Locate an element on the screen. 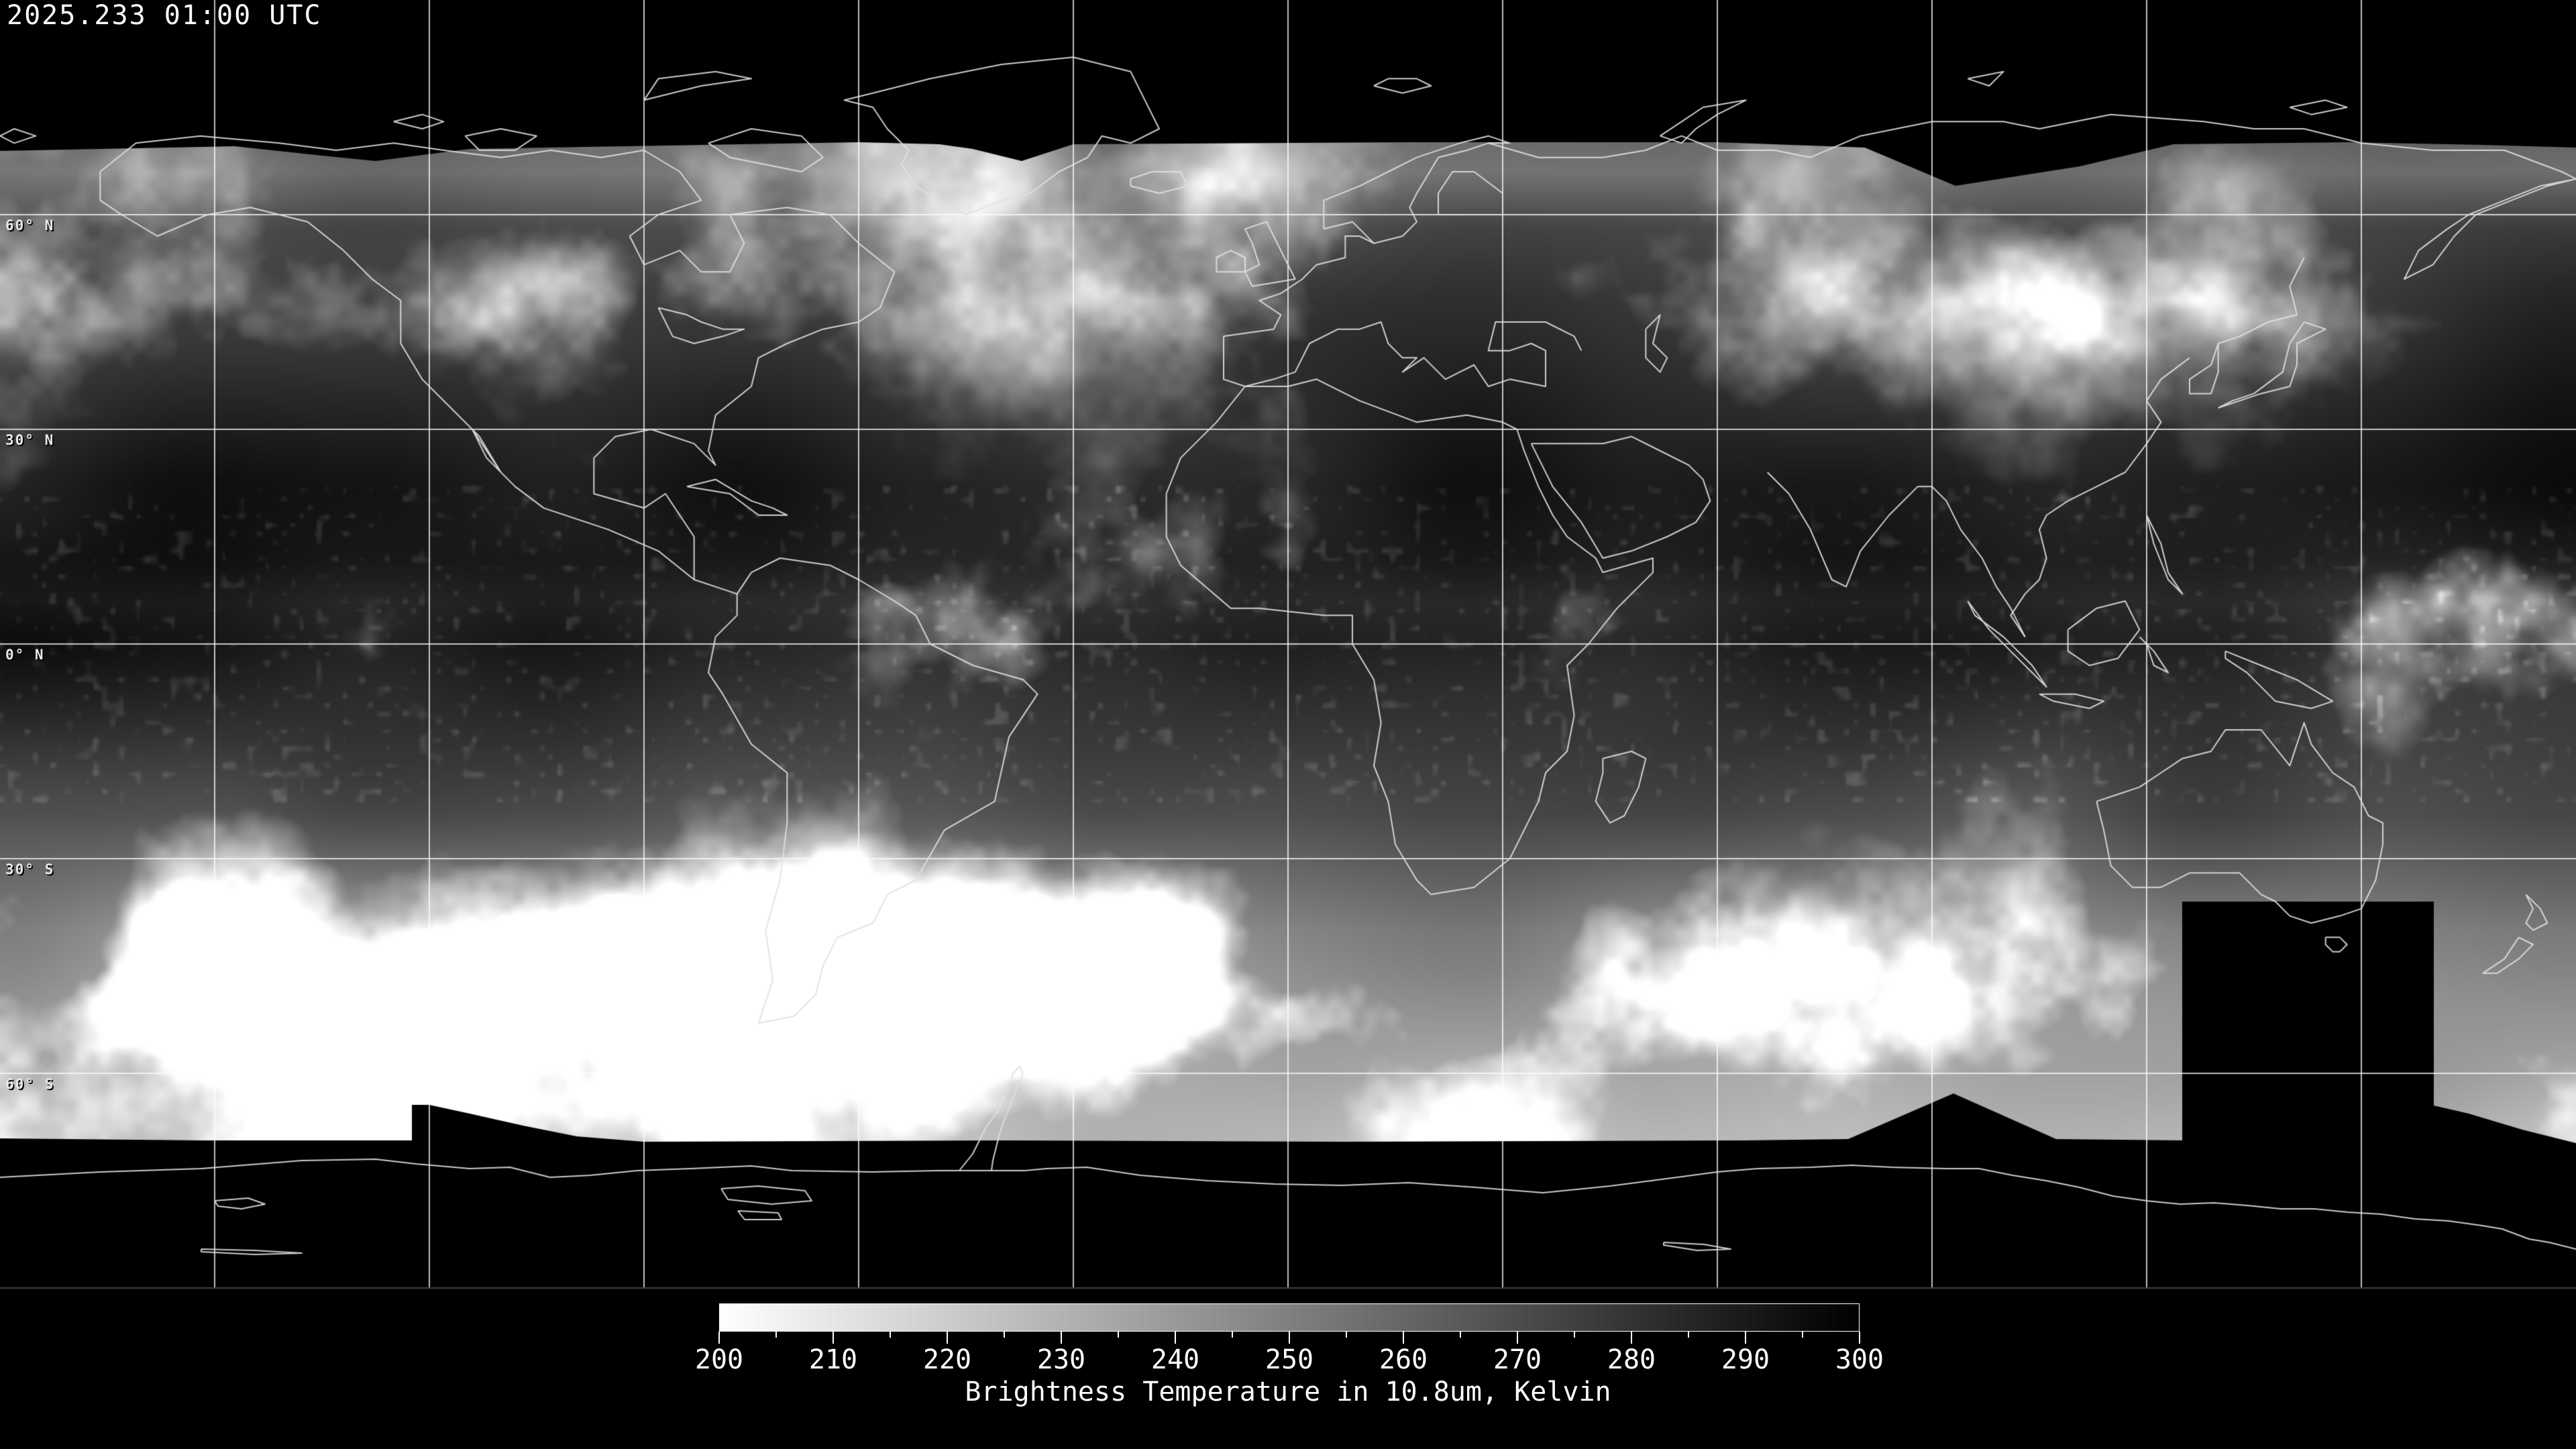  colorbar-caption: Brightness Temperature in 10.8um, Kelvin is located at coordinates (1288, 1392).